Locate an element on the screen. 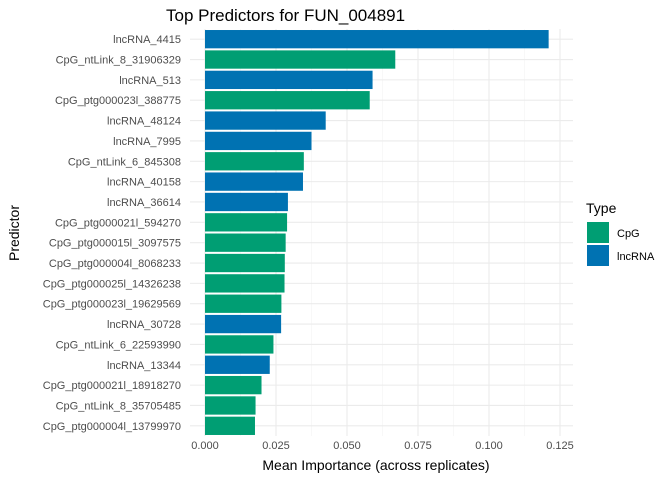 The height and width of the screenshot is (480, 672). y-tick-label: CpG_ptg000004l_8068233 is located at coordinates (115, 264).